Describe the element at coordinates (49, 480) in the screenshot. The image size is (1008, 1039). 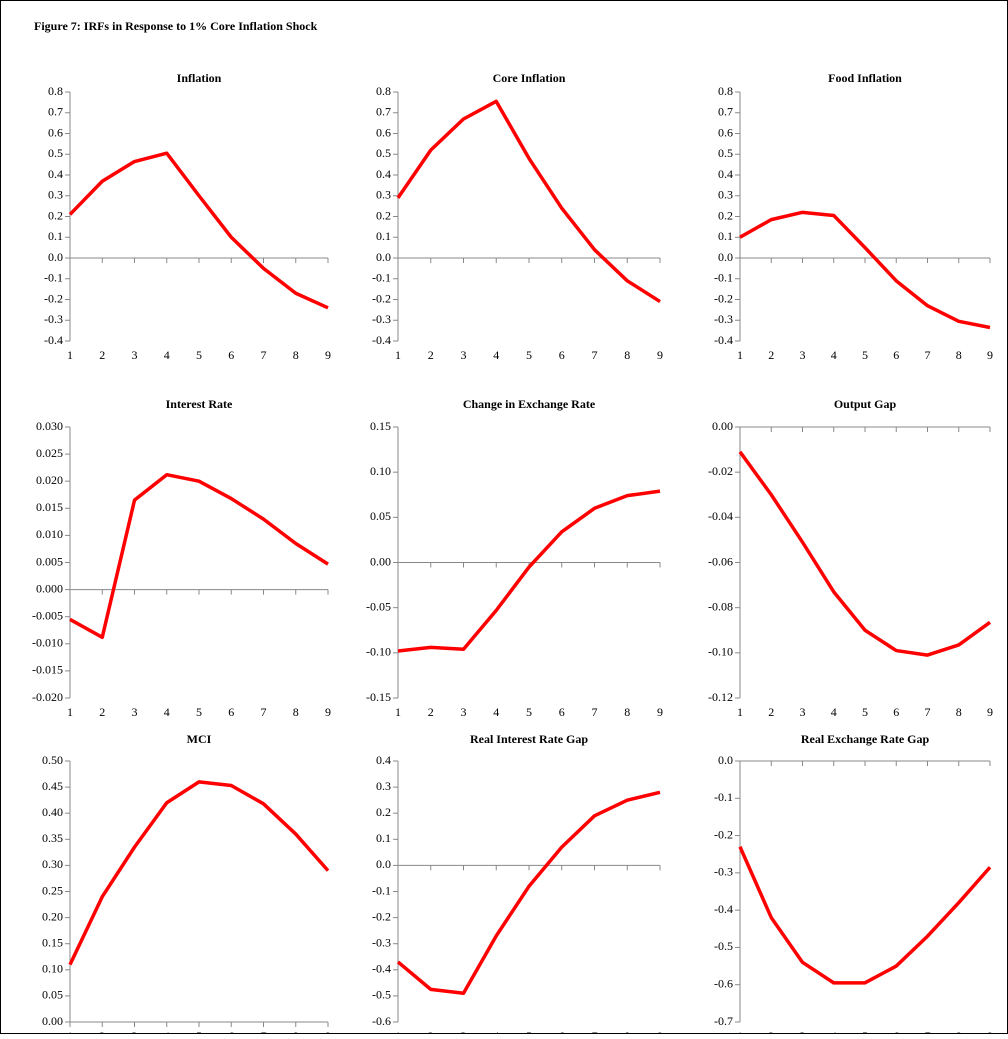
I see `y-tick-label: 0.020` at that location.